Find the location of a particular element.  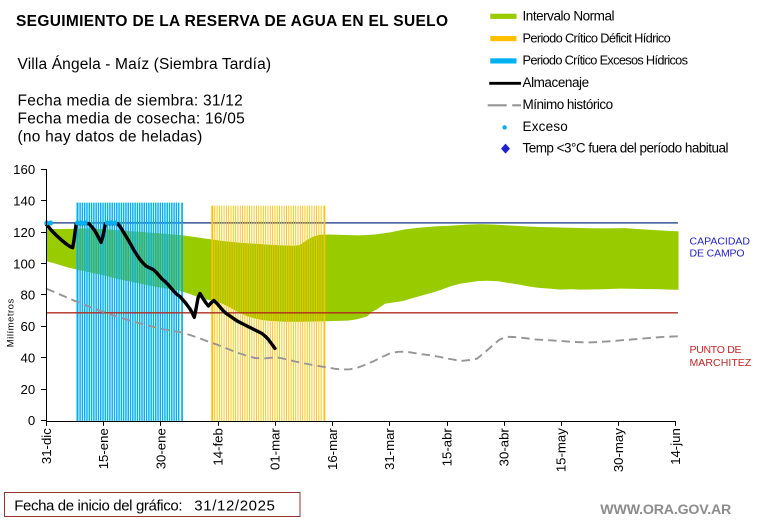

svg-text: 100 is located at coordinates (24, 263).